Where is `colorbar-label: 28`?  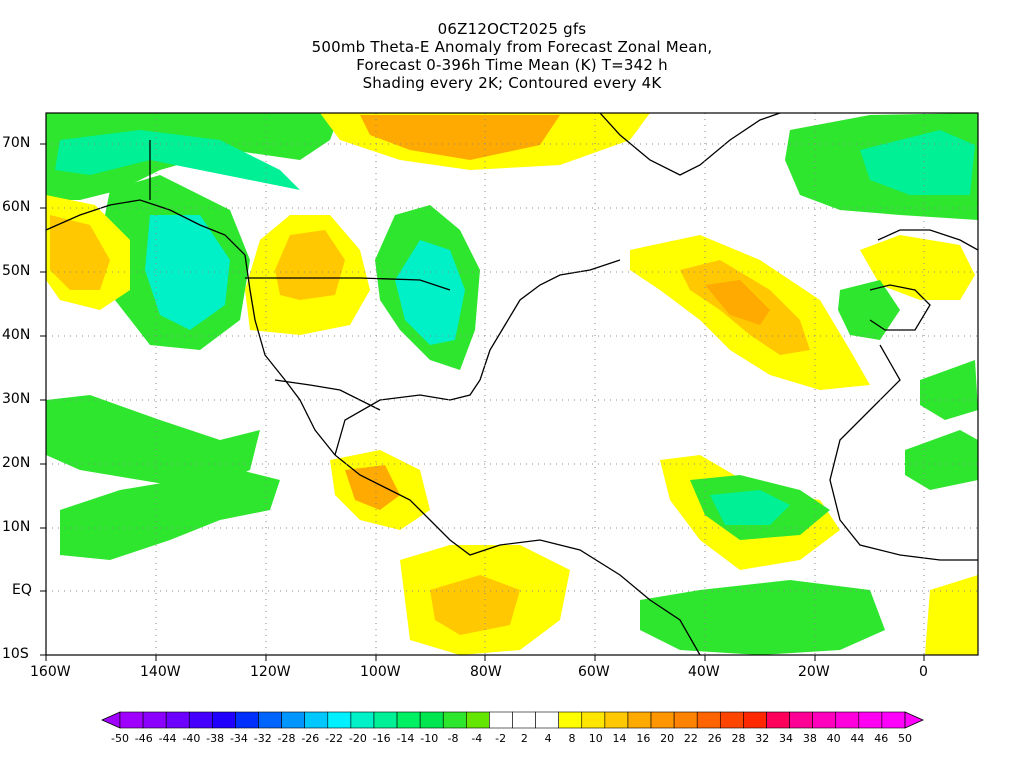 colorbar-label: 28 is located at coordinates (738, 738).